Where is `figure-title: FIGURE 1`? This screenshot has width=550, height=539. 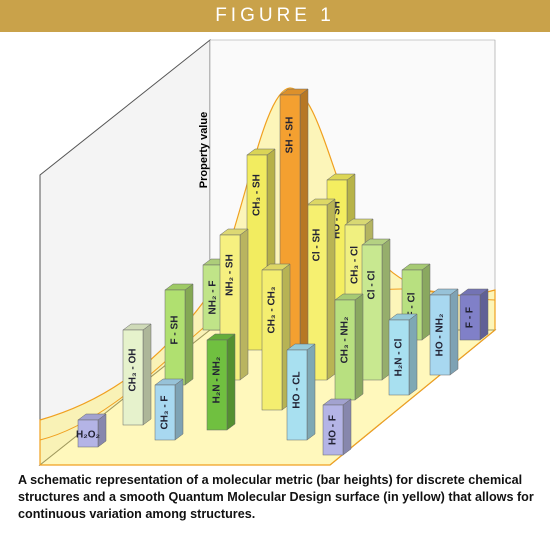 figure-title: FIGURE 1 is located at coordinates (275, 16).